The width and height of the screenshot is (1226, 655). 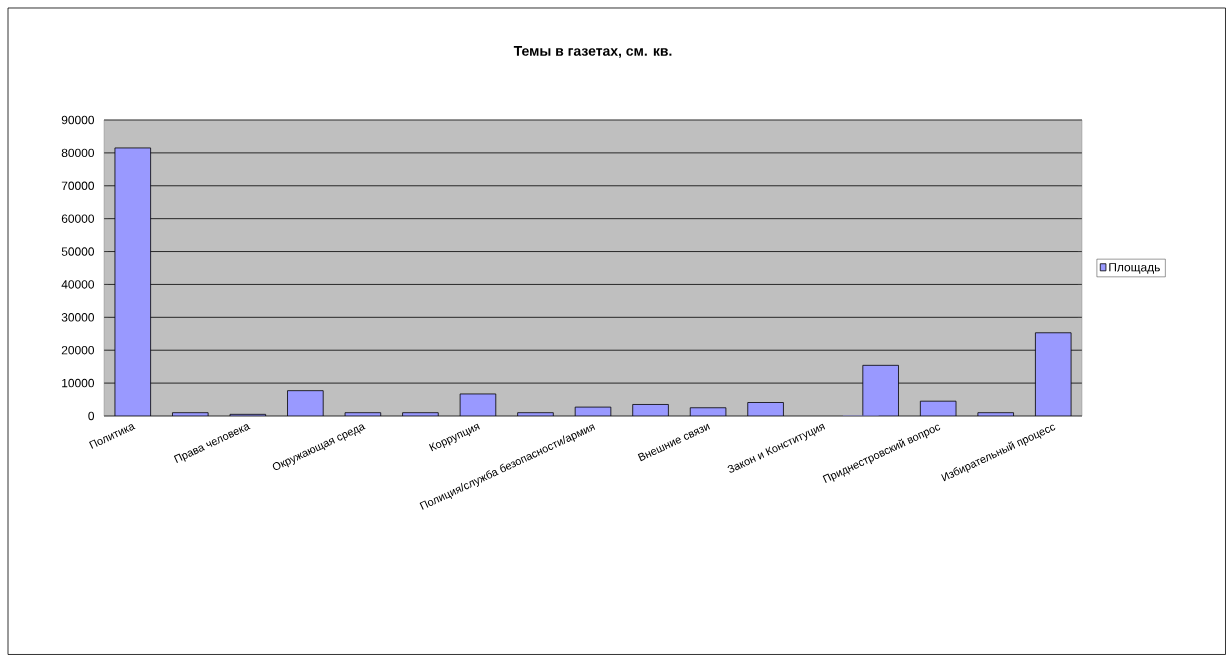 What do you see at coordinates (78, 153) in the screenshot?
I see `y-tick-label: 80000` at bounding box center [78, 153].